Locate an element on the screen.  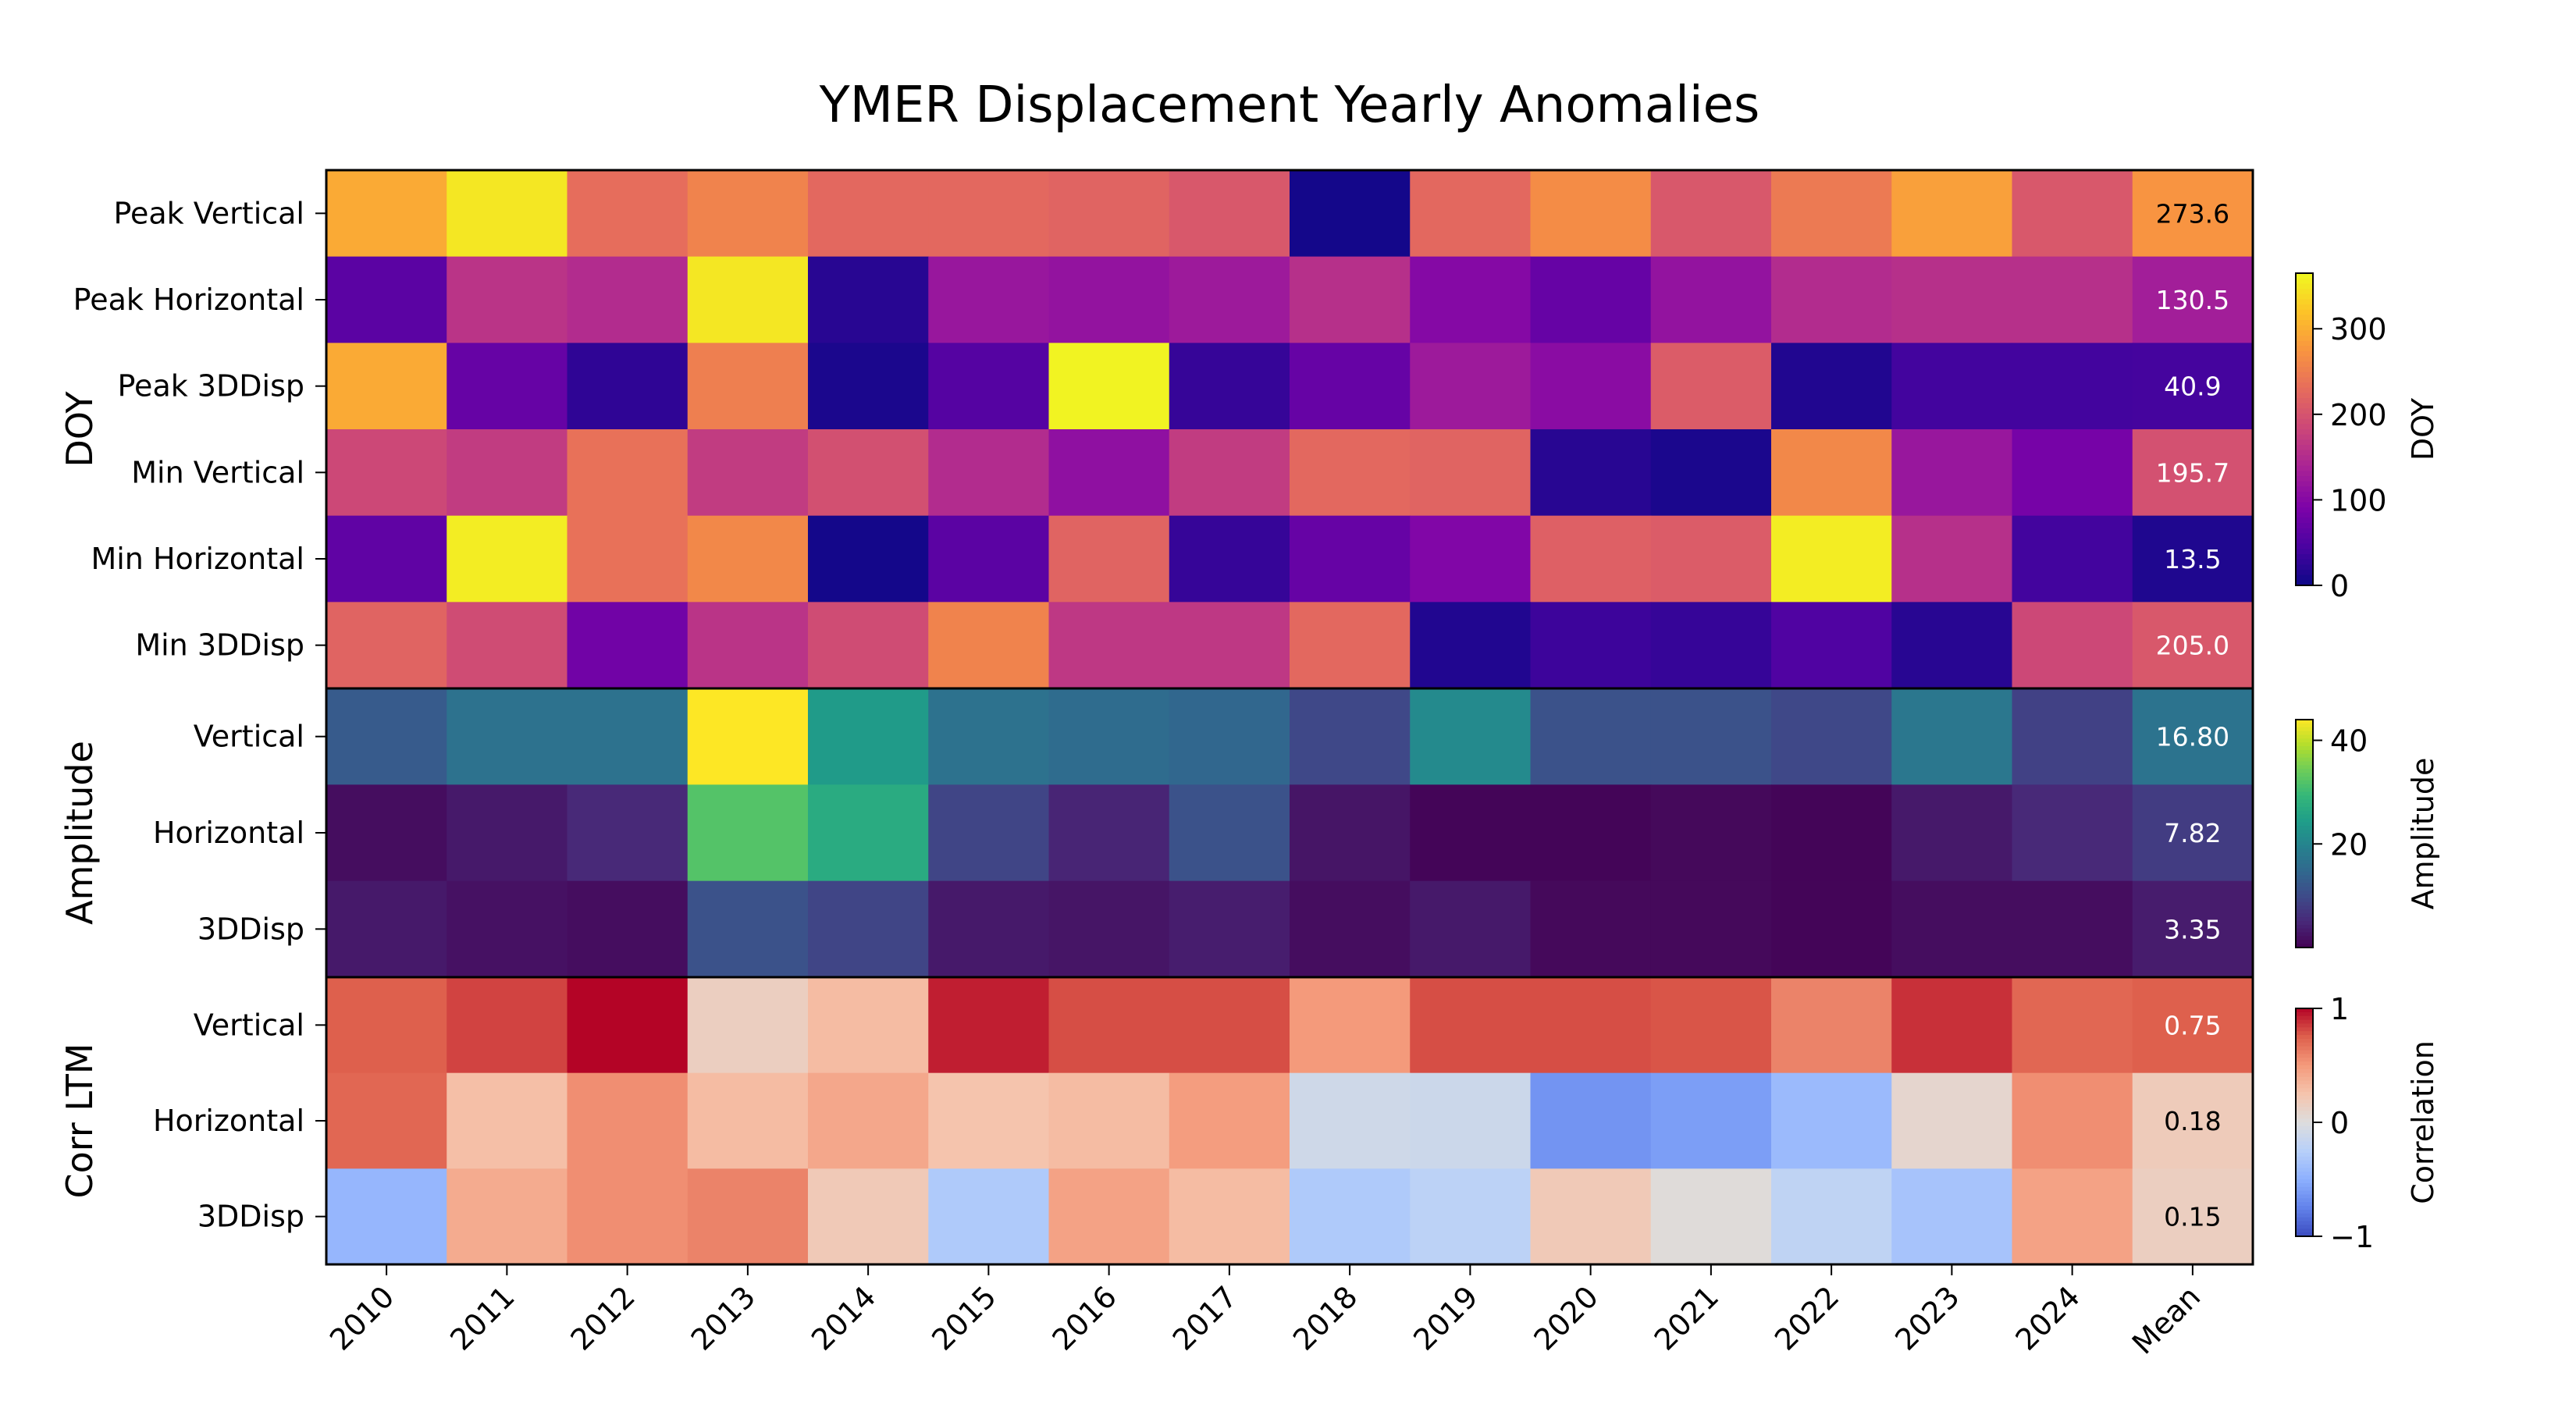
colorbar-0: 0 100 200 300 DOY is located at coordinates (2367, 437).